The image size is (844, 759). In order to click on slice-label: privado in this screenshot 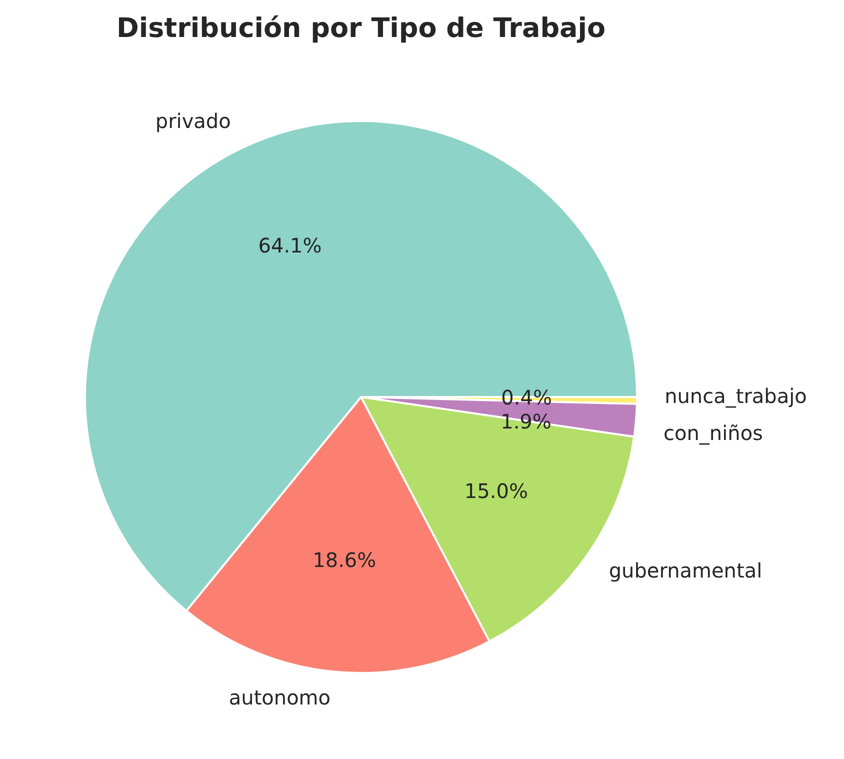, I will do `click(193, 120)`.